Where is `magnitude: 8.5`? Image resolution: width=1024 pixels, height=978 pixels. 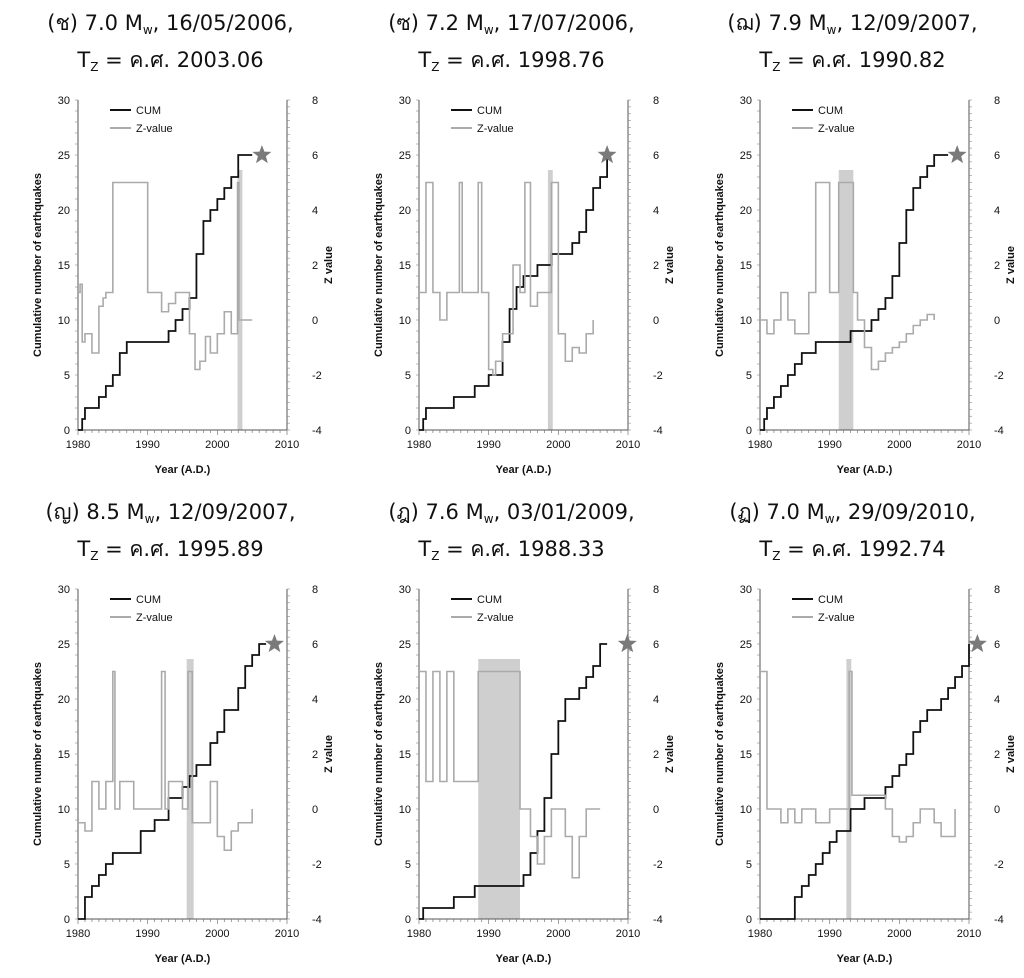
magnitude: 8.5 is located at coordinates (103, 512).